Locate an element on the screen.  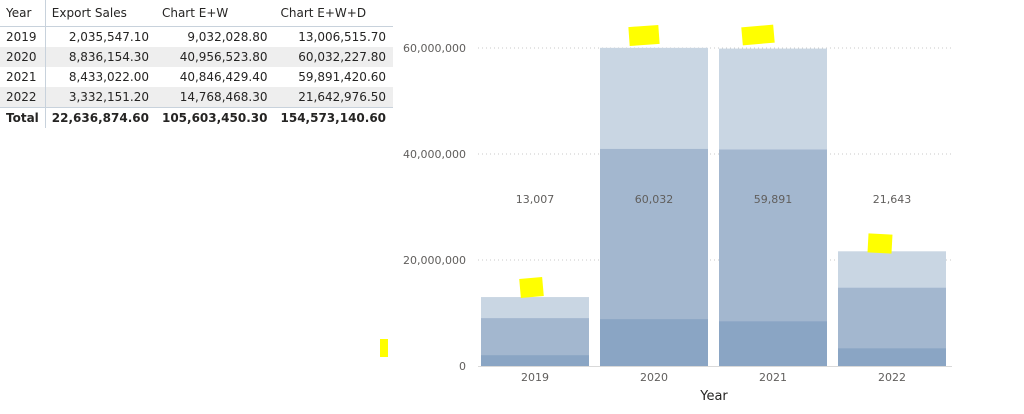
cell-export-sales: 2,035,547.10 is located at coordinates (100, 36).